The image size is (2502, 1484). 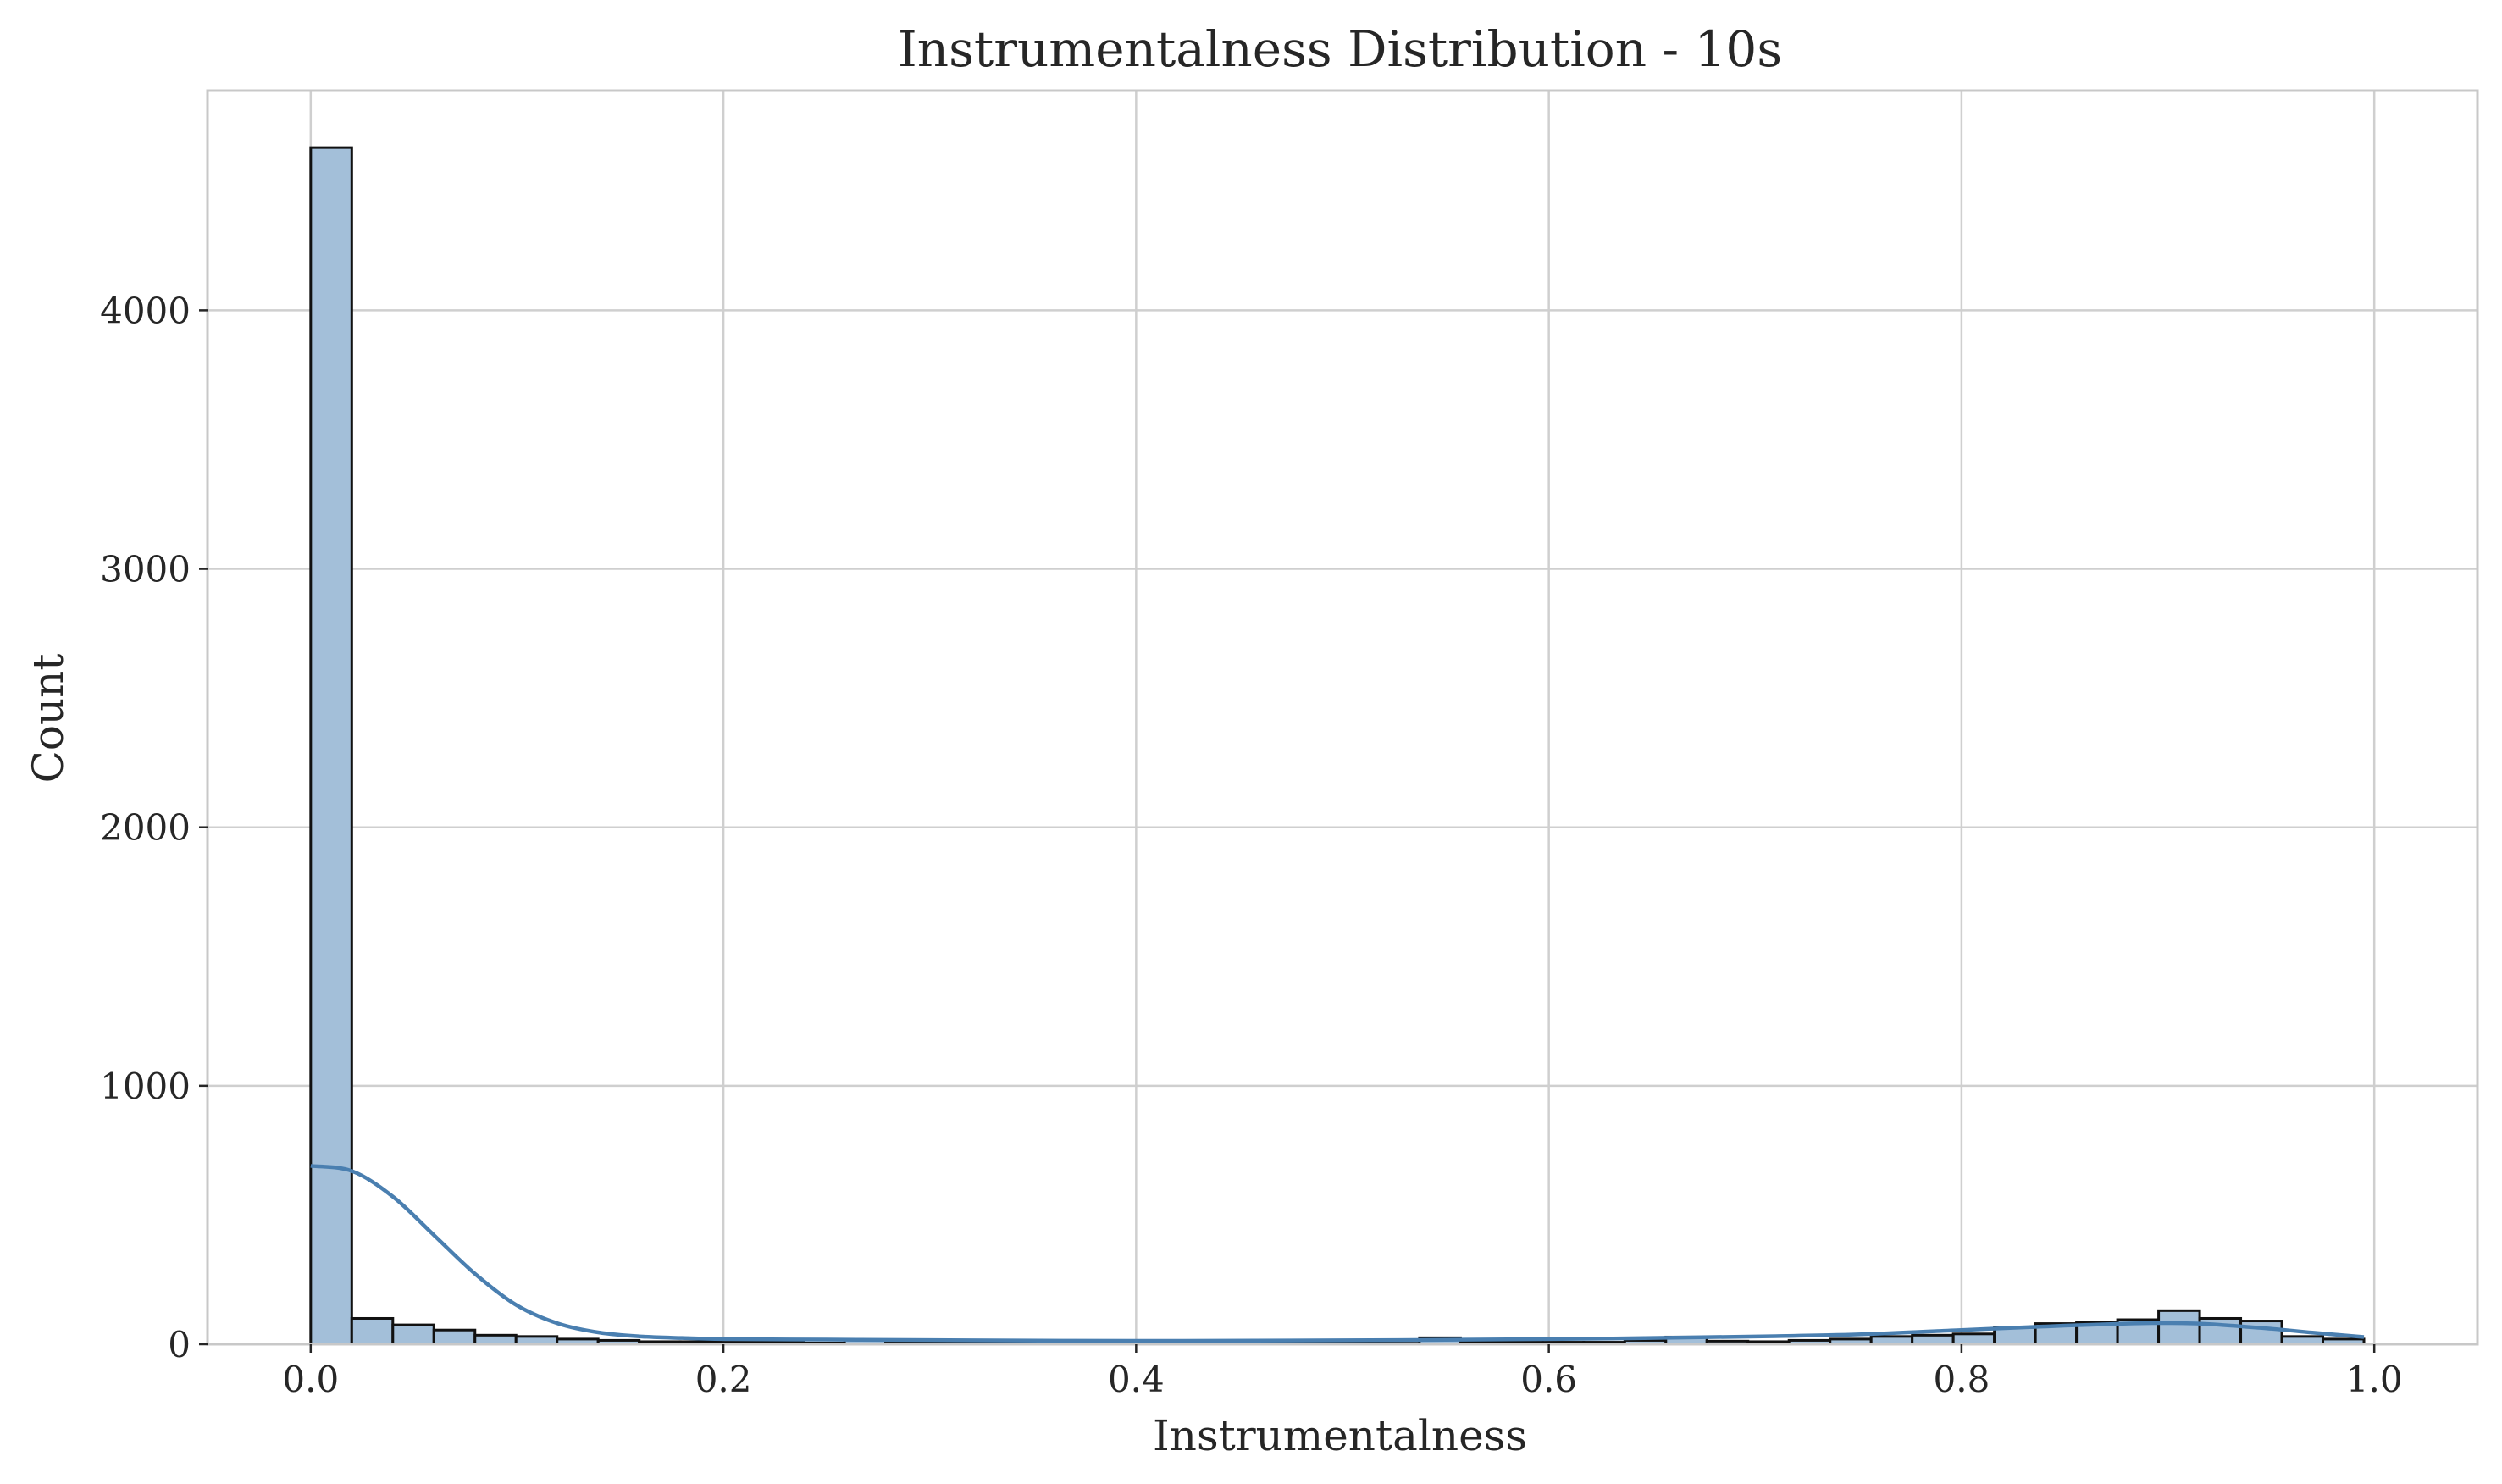 I want to click on x-tick: 0.4, so click(x=1137, y=1372).